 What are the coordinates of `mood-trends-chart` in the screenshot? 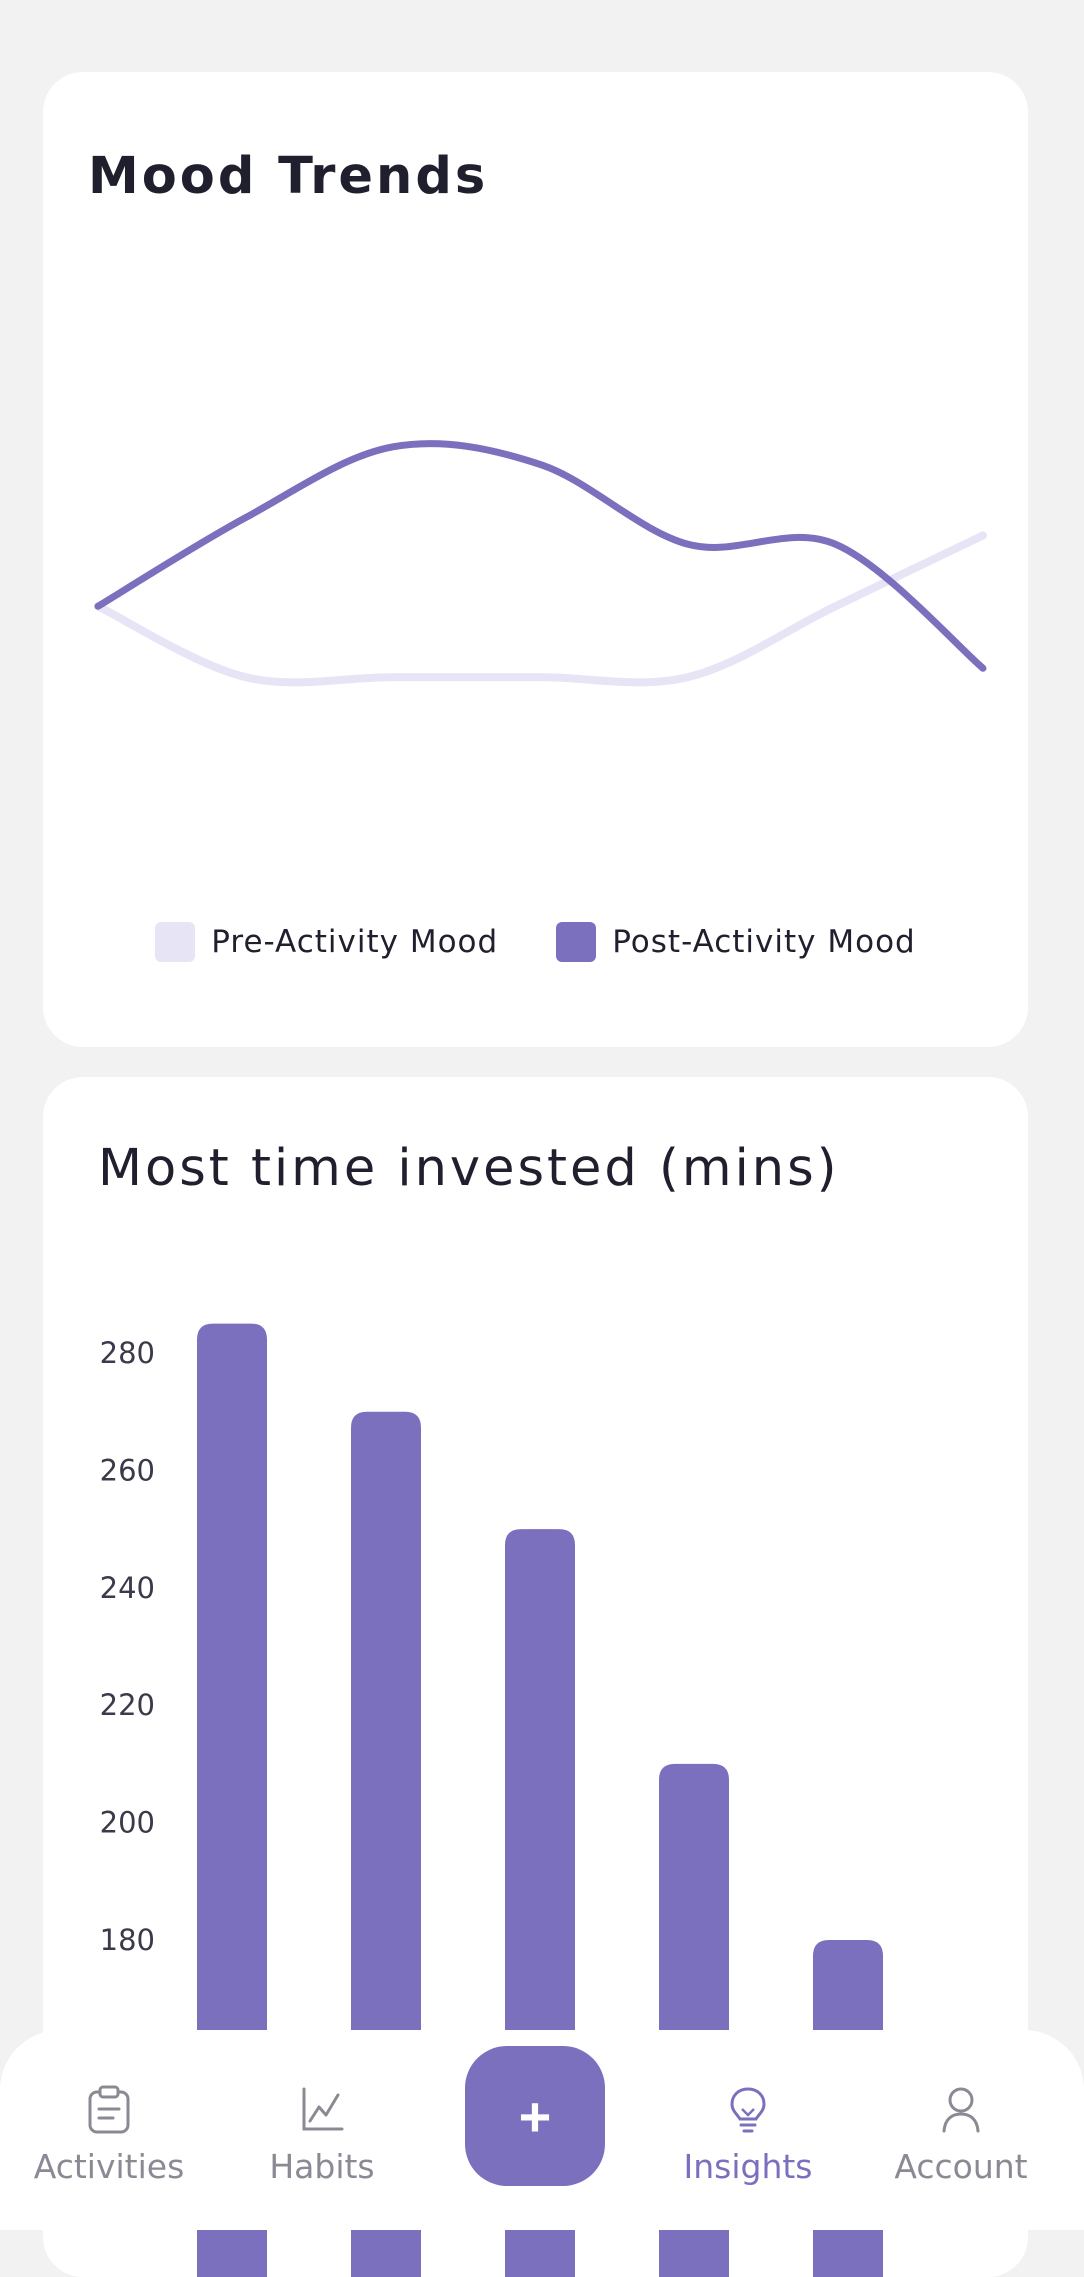 It's located at (540, 563).